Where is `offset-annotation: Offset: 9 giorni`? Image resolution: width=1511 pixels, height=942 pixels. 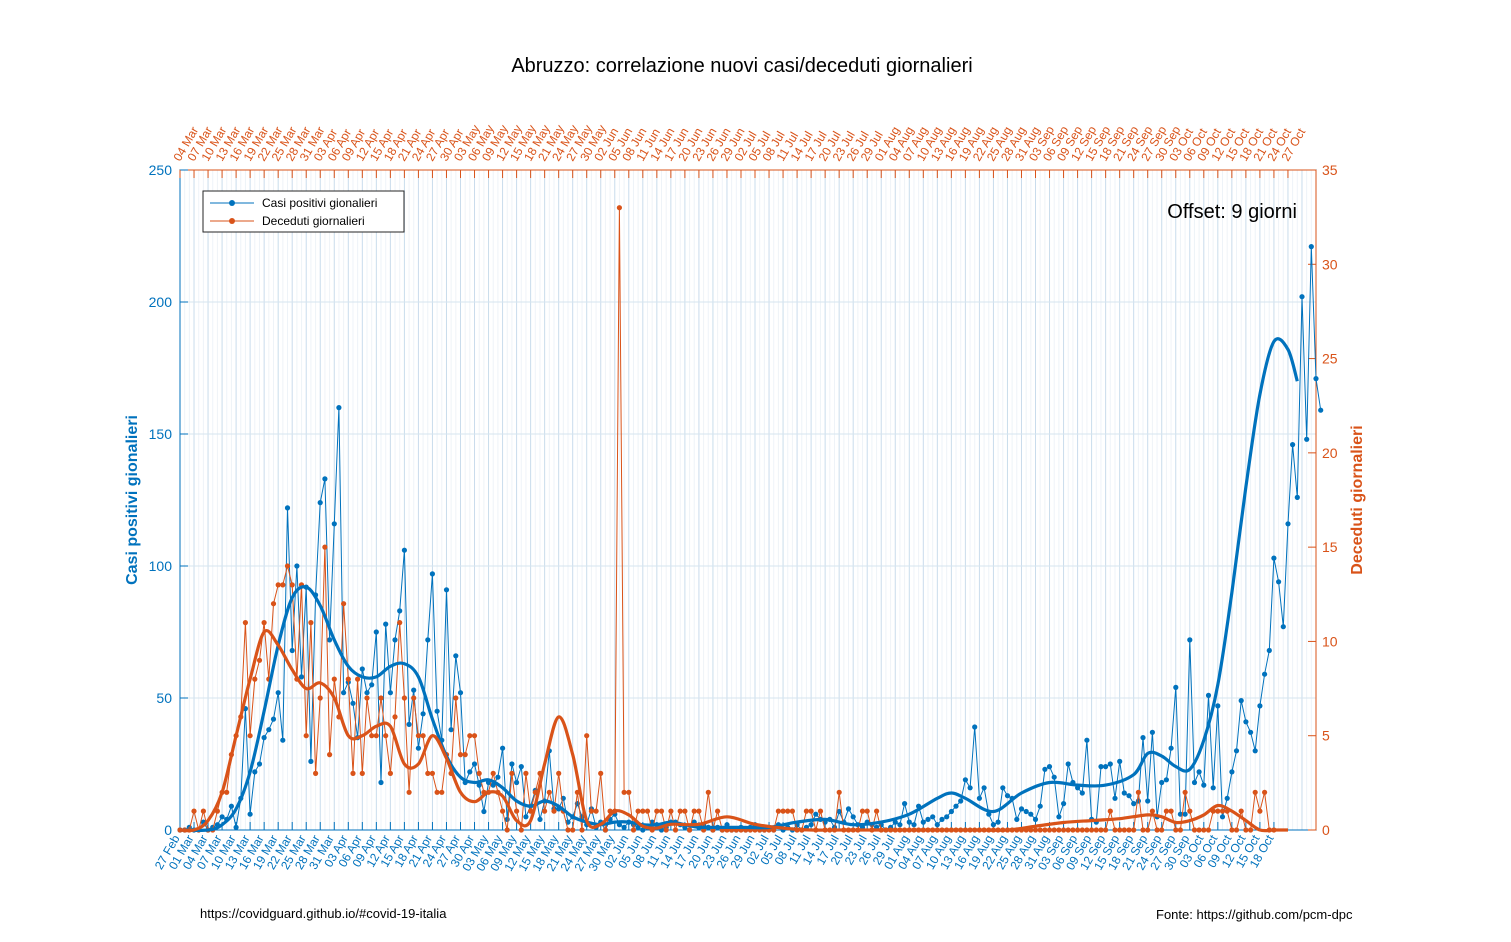
offset-annotation: Offset: 9 giorni is located at coordinates (1232, 212).